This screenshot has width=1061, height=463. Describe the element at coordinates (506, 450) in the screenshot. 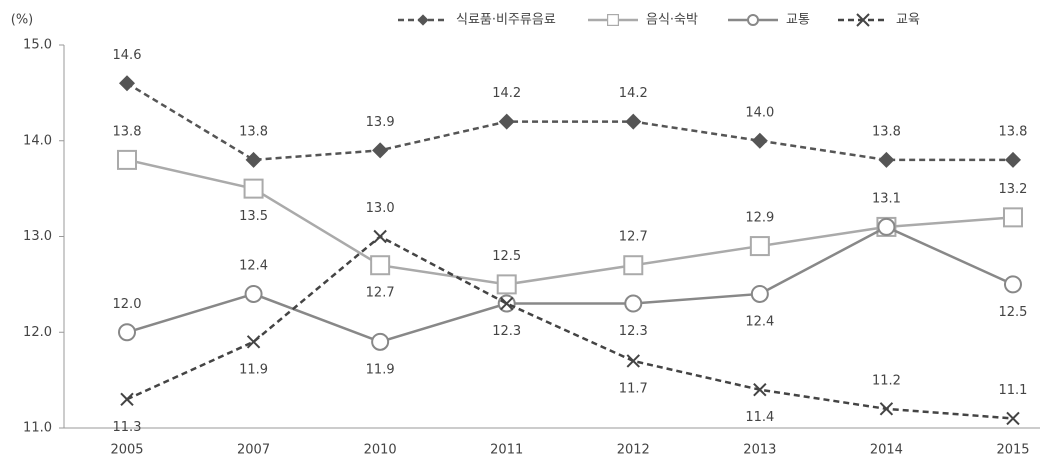

I see `x-tick-label: 2011` at that location.